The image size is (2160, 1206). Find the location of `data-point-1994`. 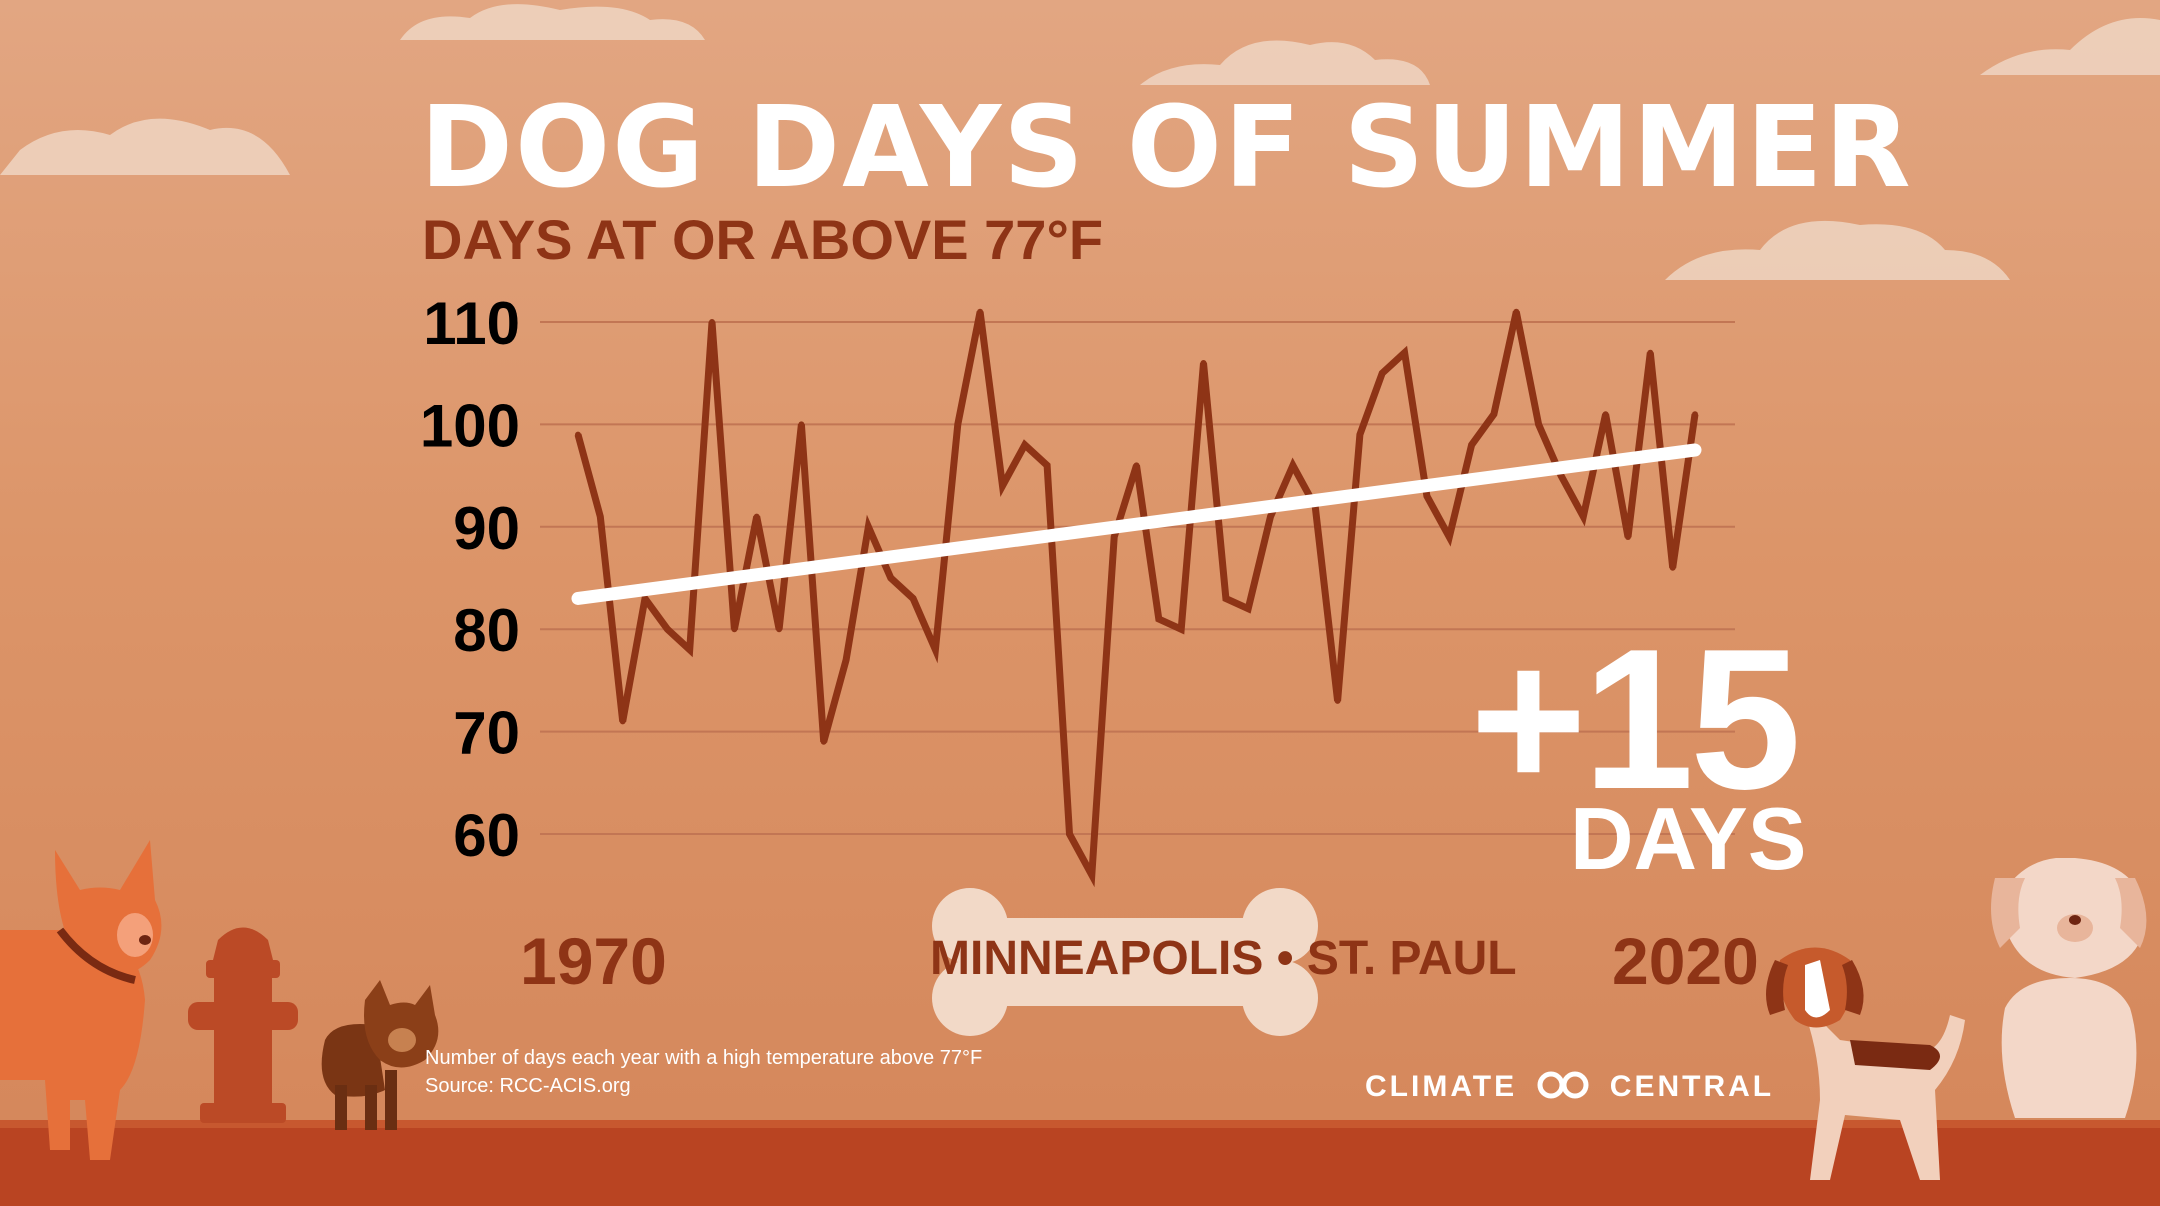

data-point-1994 is located at coordinates (1114, 537).